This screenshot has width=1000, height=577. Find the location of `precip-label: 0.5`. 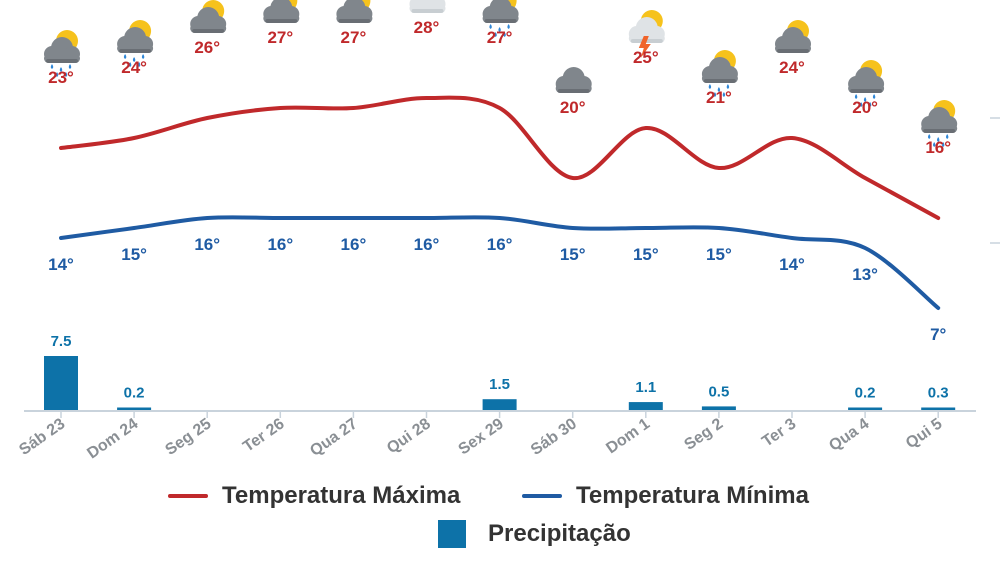

precip-label: 0.5 is located at coordinates (718, 391).